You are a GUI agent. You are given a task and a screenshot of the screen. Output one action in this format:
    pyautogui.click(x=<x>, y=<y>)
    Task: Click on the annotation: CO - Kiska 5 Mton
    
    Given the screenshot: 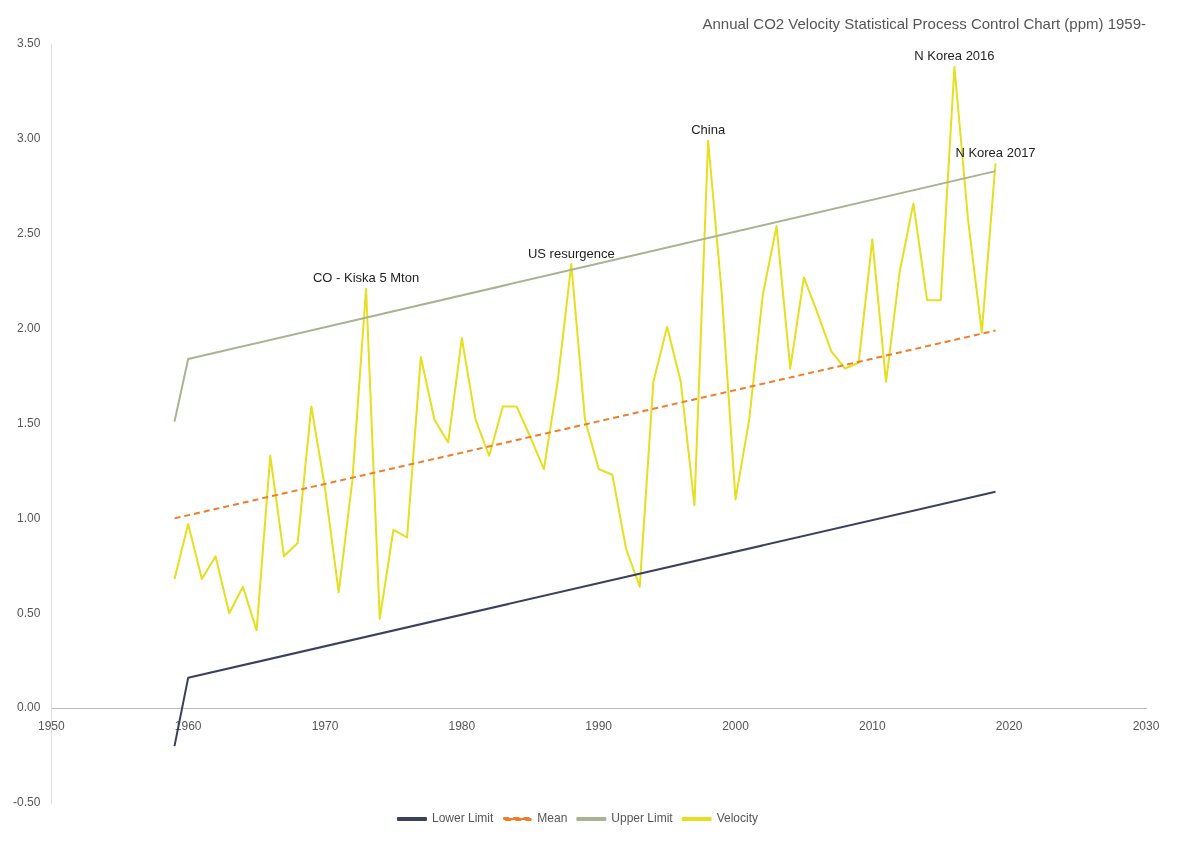 What is the action you would take?
    pyautogui.click(x=366, y=278)
    